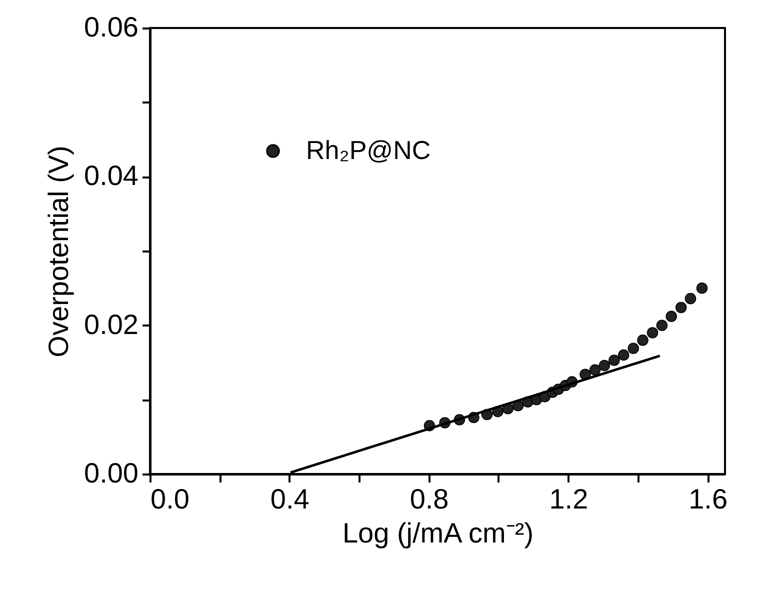  What do you see at coordinates (111, 176) in the screenshot?
I see `y-tick-label: 0.04` at bounding box center [111, 176].